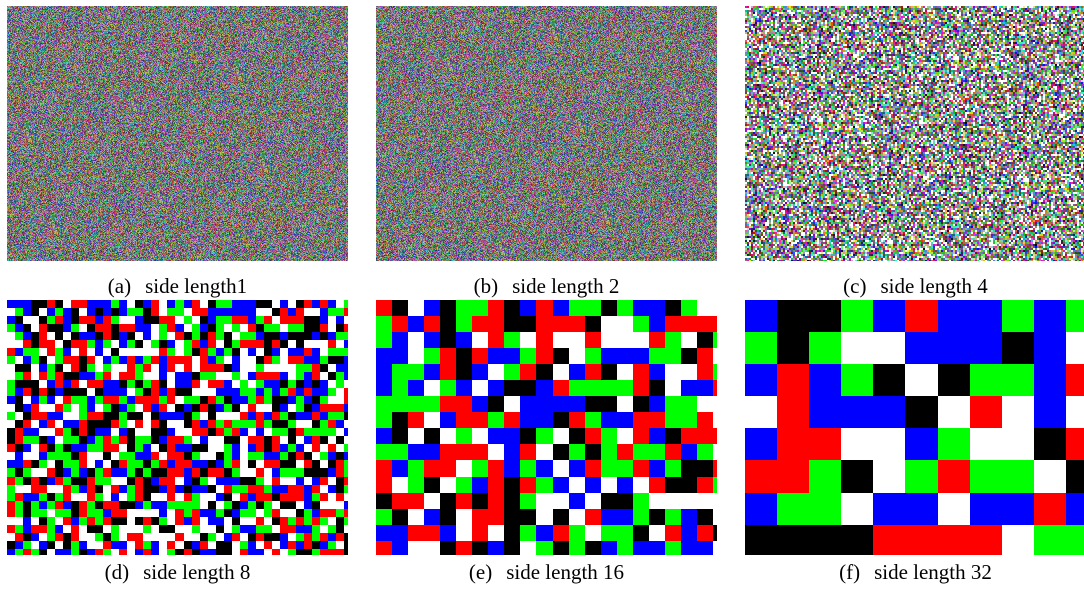 The image size is (1084, 599). I want to click on caption-tag: (f), so click(850, 572).